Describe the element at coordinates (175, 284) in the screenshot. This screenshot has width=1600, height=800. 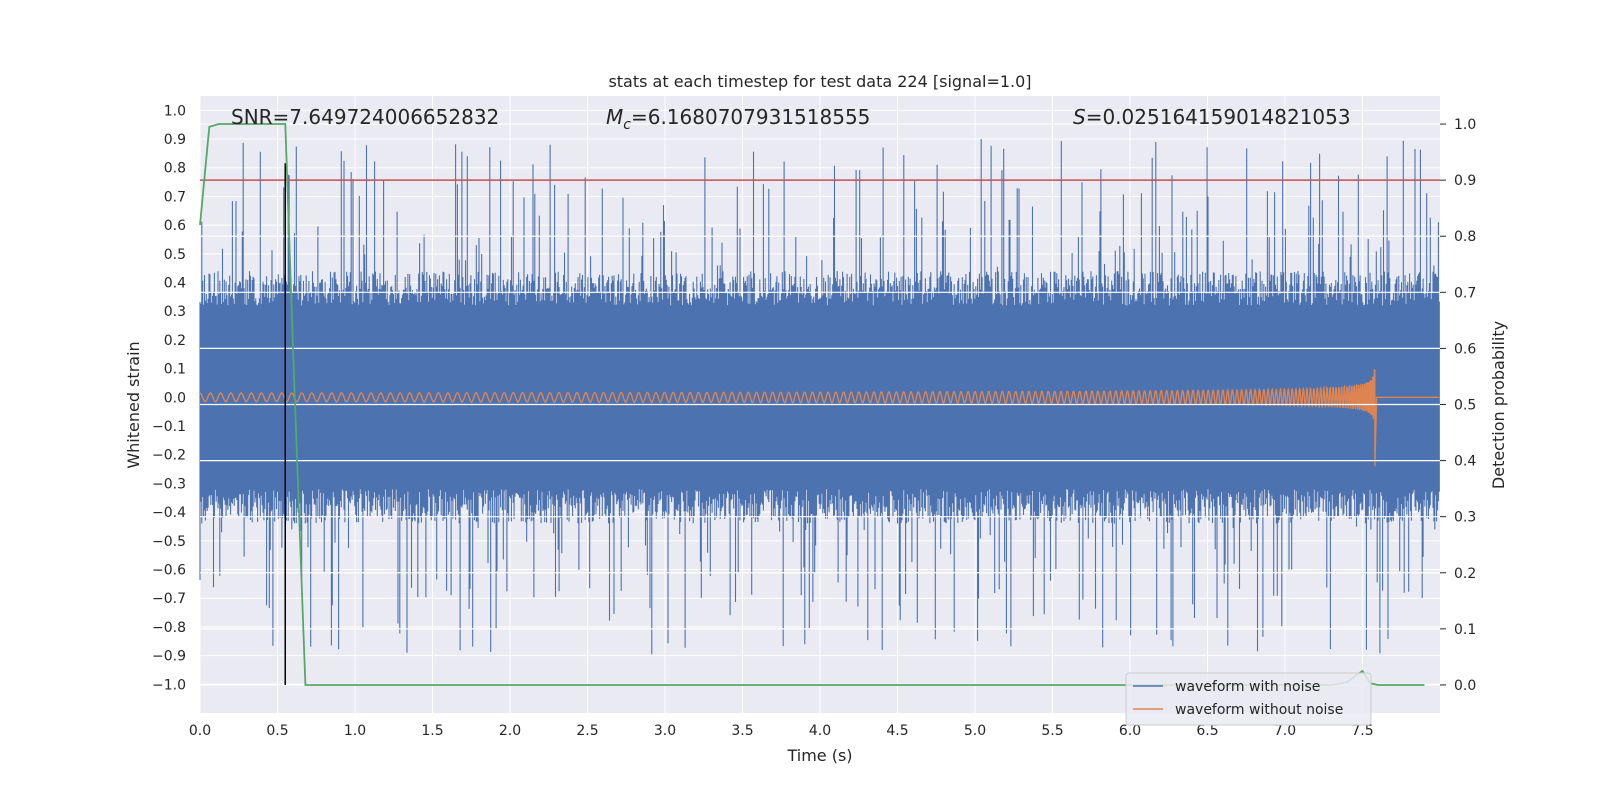
I see `y-tick-label: 0.4` at that location.